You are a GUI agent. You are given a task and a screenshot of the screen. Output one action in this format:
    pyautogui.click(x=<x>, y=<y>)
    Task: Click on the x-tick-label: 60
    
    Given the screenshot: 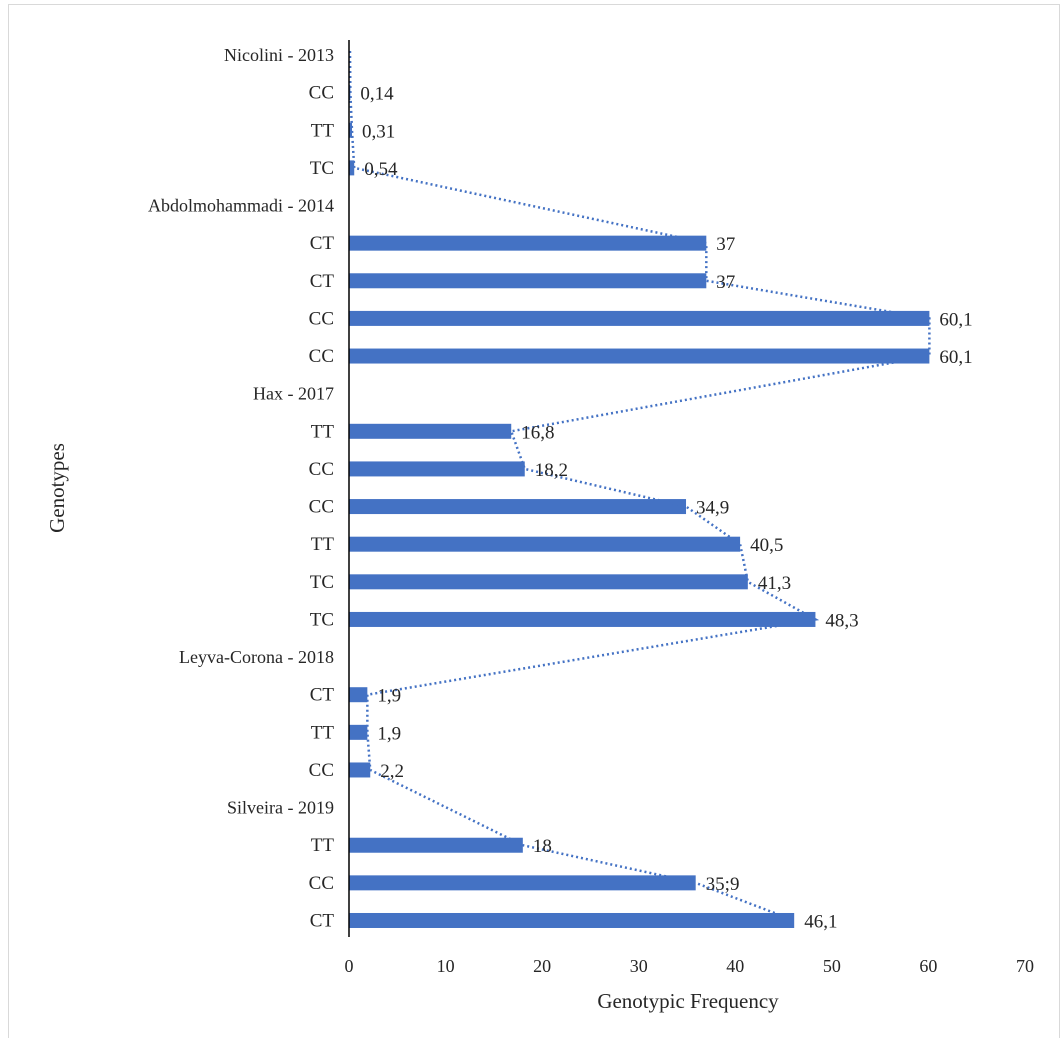 What is the action you would take?
    pyautogui.click(x=928, y=966)
    